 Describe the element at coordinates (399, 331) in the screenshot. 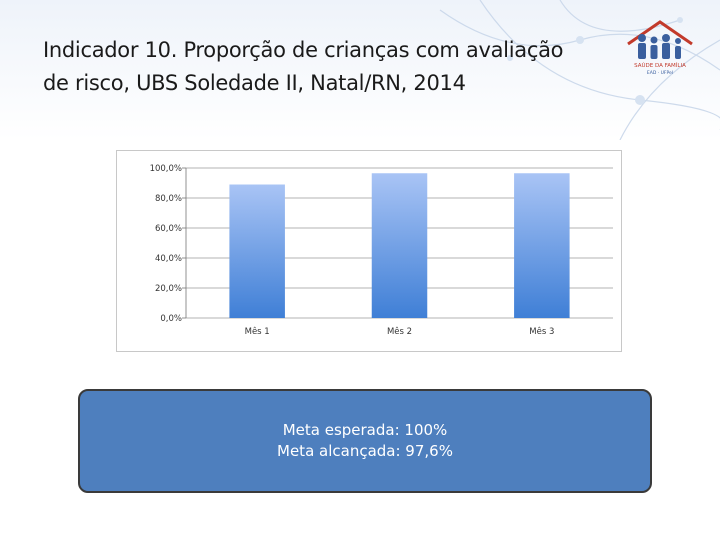

I see `x-tick-label: Mês 2` at that location.